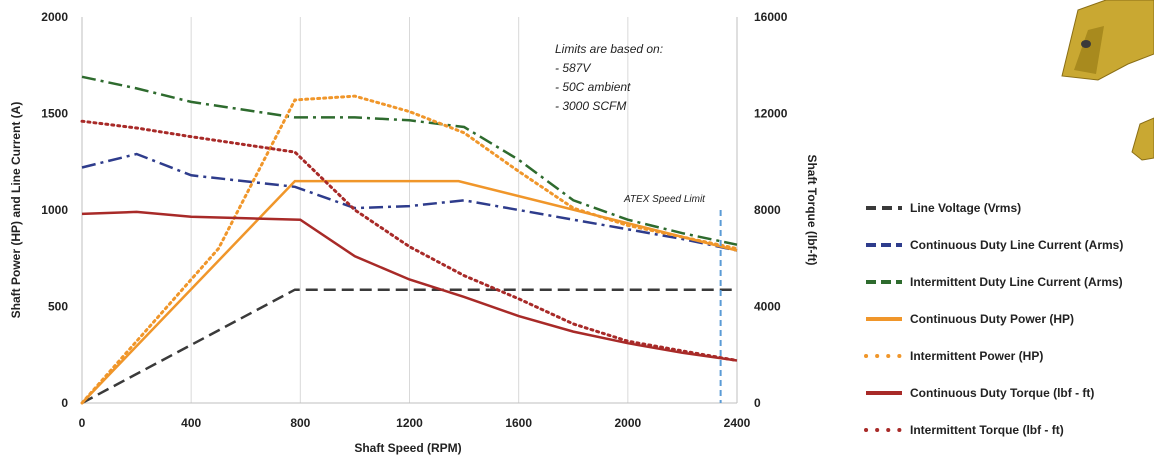 Image resolution: width=1154 pixels, height=457 pixels. Describe the element at coordinates (518, 423) in the screenshot. I see `x-tick-label: 1600` at that location.